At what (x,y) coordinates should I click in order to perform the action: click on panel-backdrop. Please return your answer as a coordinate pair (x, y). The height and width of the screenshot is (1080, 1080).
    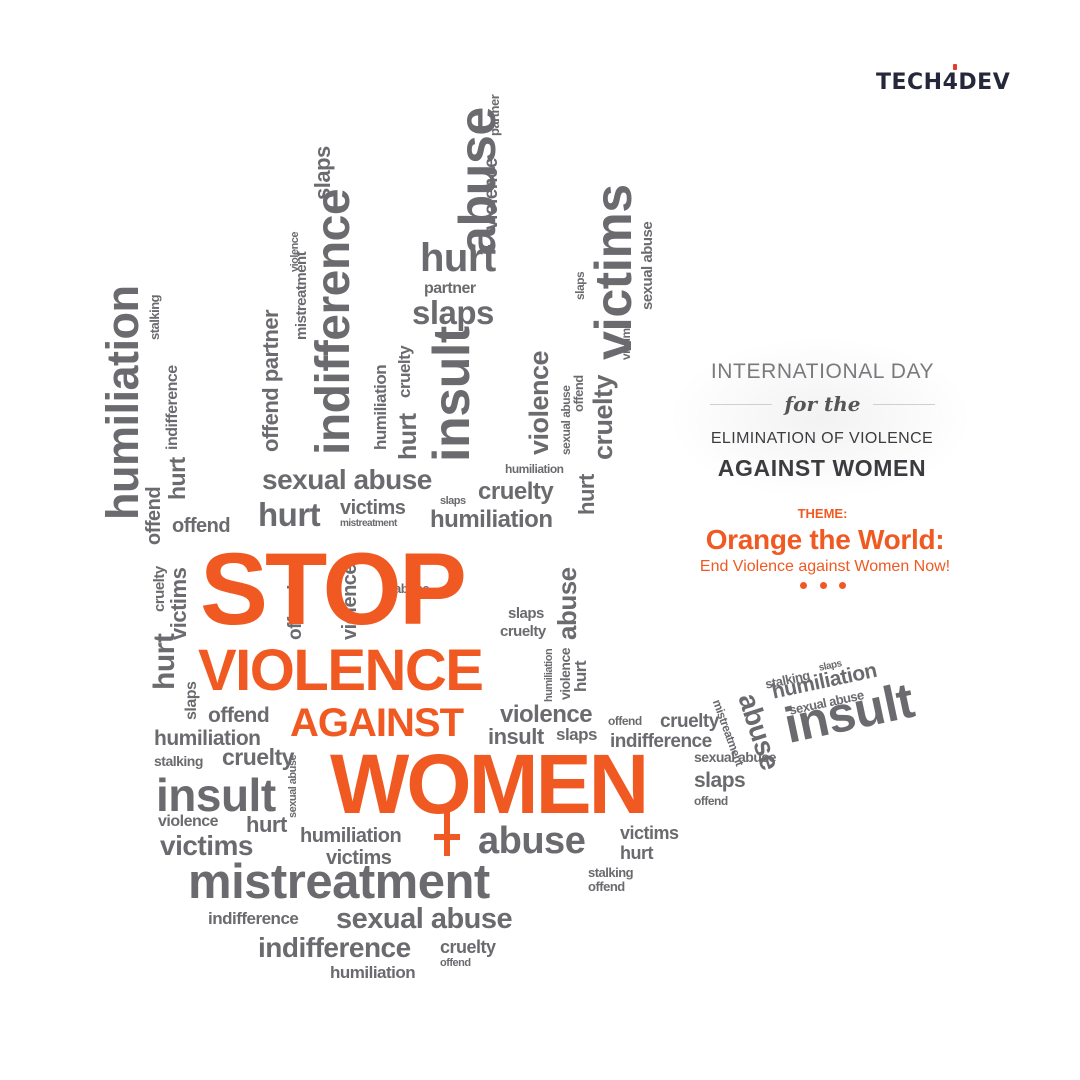
    Looking at the image, I should click on (820, 418).